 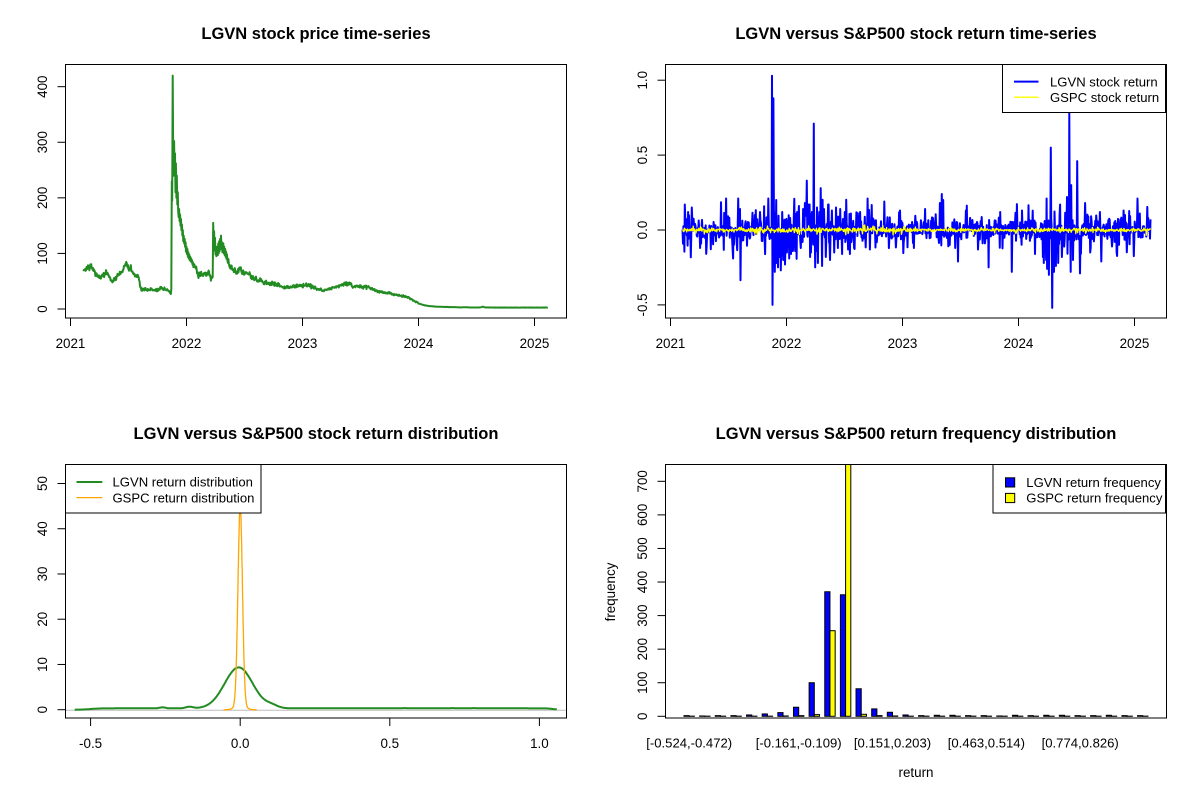 I want to click on svg-text: 500, so click(x=642, y=548).